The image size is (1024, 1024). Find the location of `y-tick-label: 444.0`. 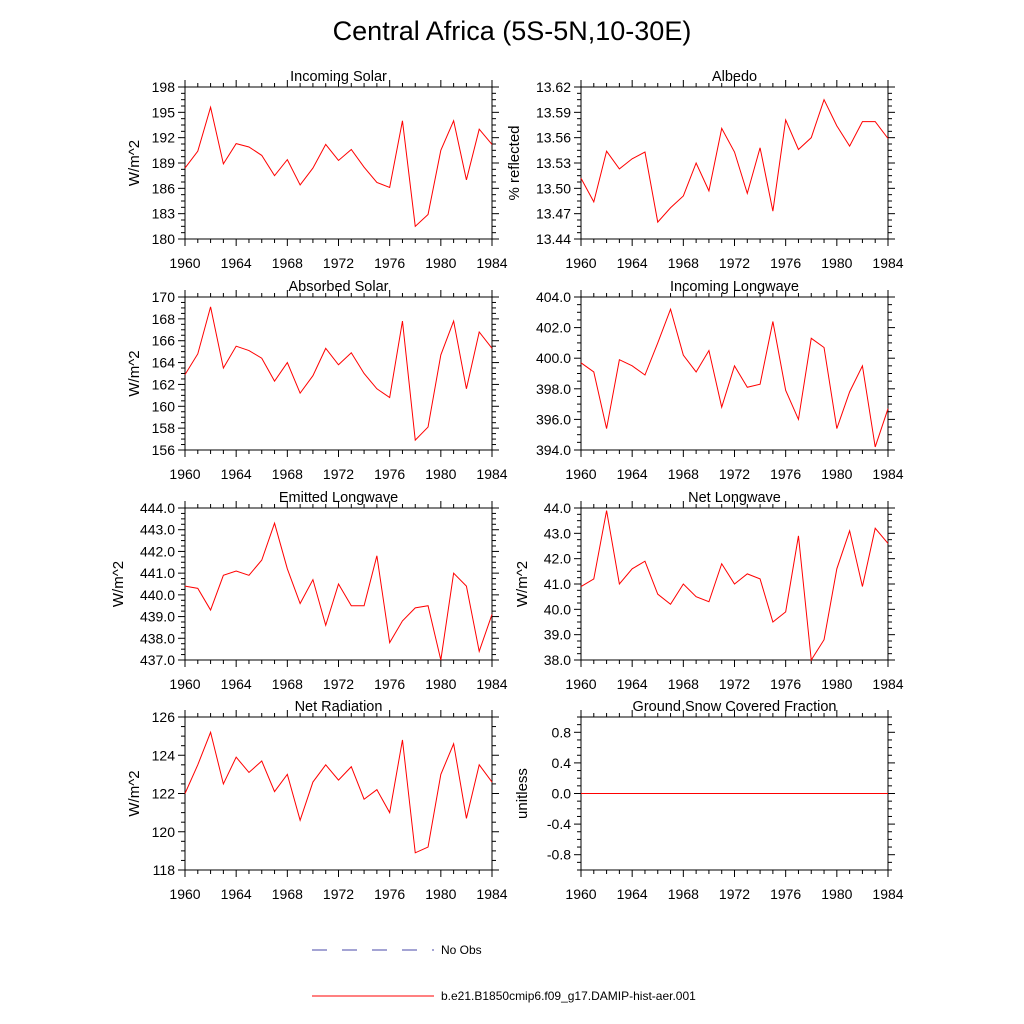

y-tick-label: 444.0 is located at coordinates (157, 508).